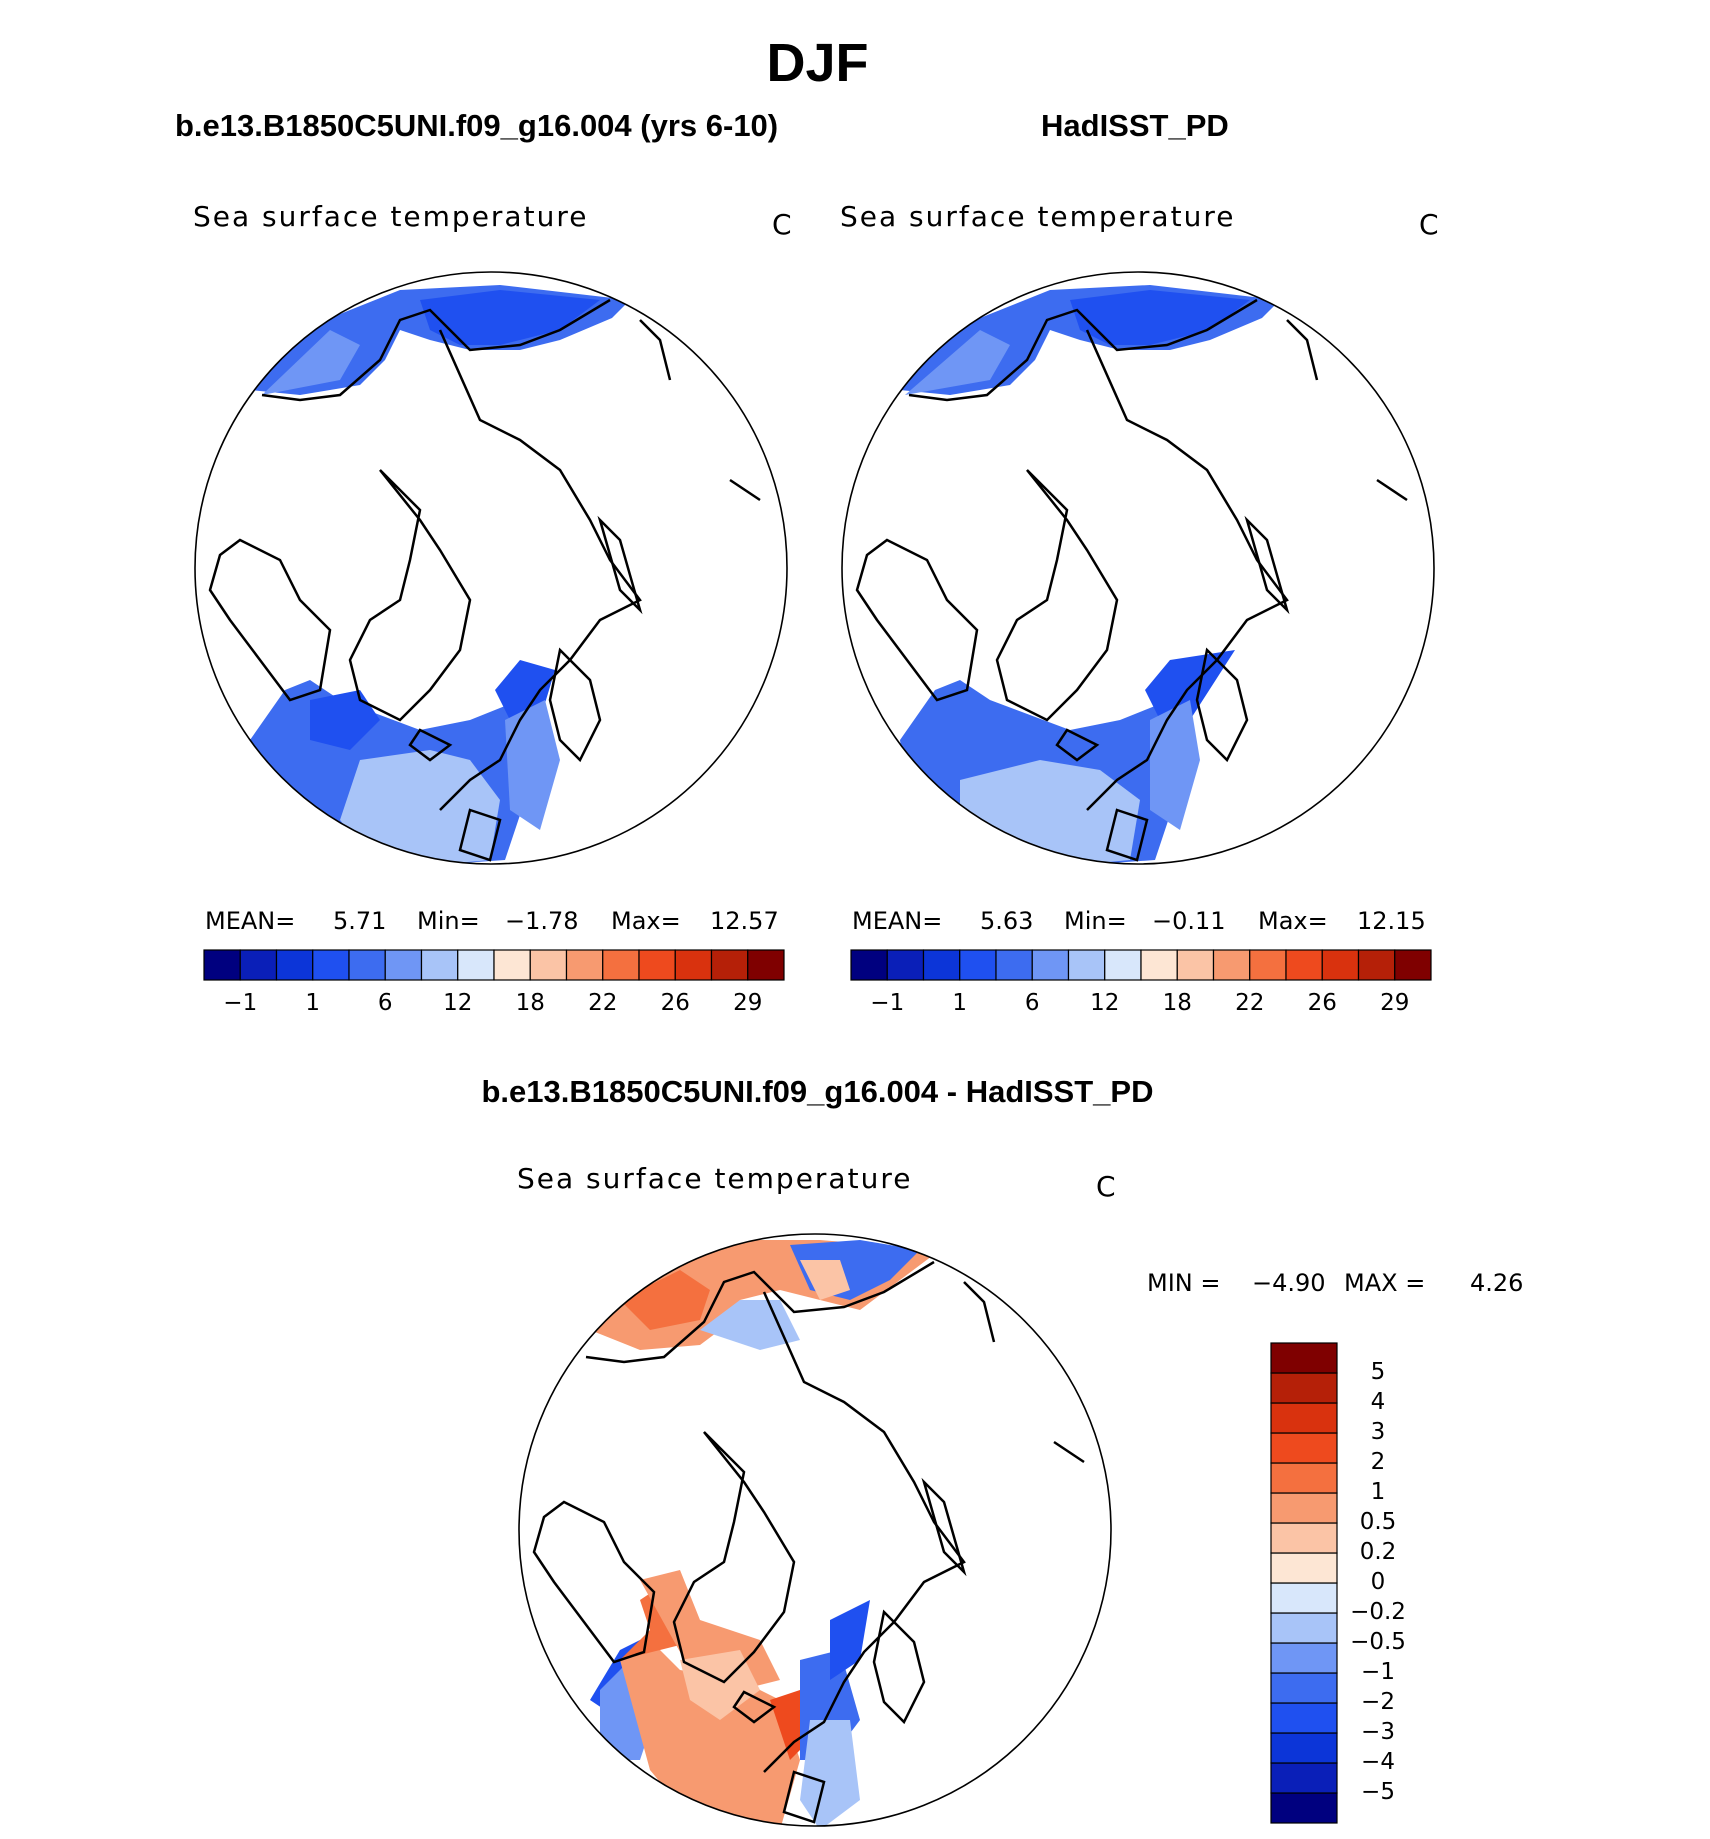 Image resolution: width=1710 pixels, height=1839 pixels. I want to click on diff-colorbar-tick-label: 3, so click(1378, 1432).